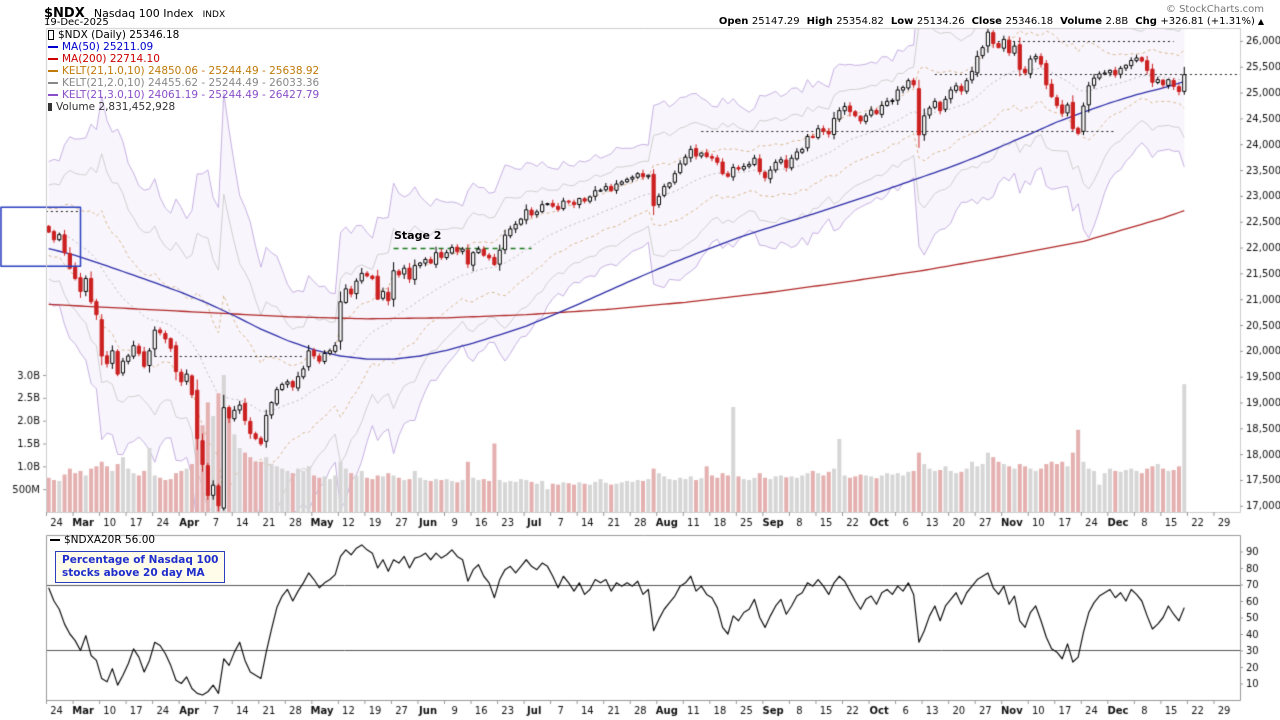 This screenshot has width=1280, height=720. Describe the element at coordinates (51, 35) in the screenshot. I see `candlestick-icon` at that location.